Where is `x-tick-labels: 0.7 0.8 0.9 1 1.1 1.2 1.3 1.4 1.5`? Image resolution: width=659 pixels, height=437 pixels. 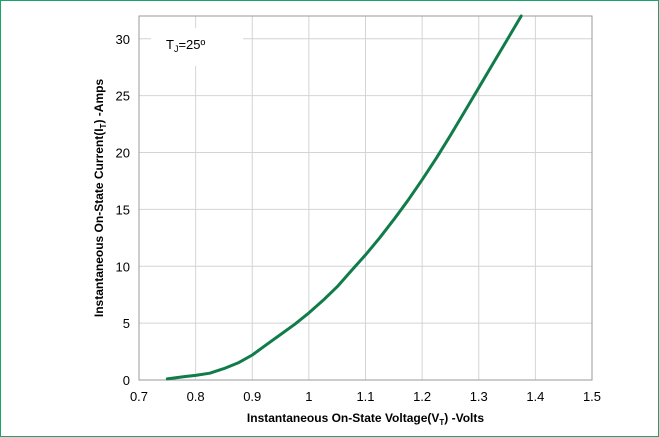
x-tick-labels: 0.7 0.8 0.9 1 1.1 1.2 1.3 1.4 1.5 is located at coordinates (365, 396).